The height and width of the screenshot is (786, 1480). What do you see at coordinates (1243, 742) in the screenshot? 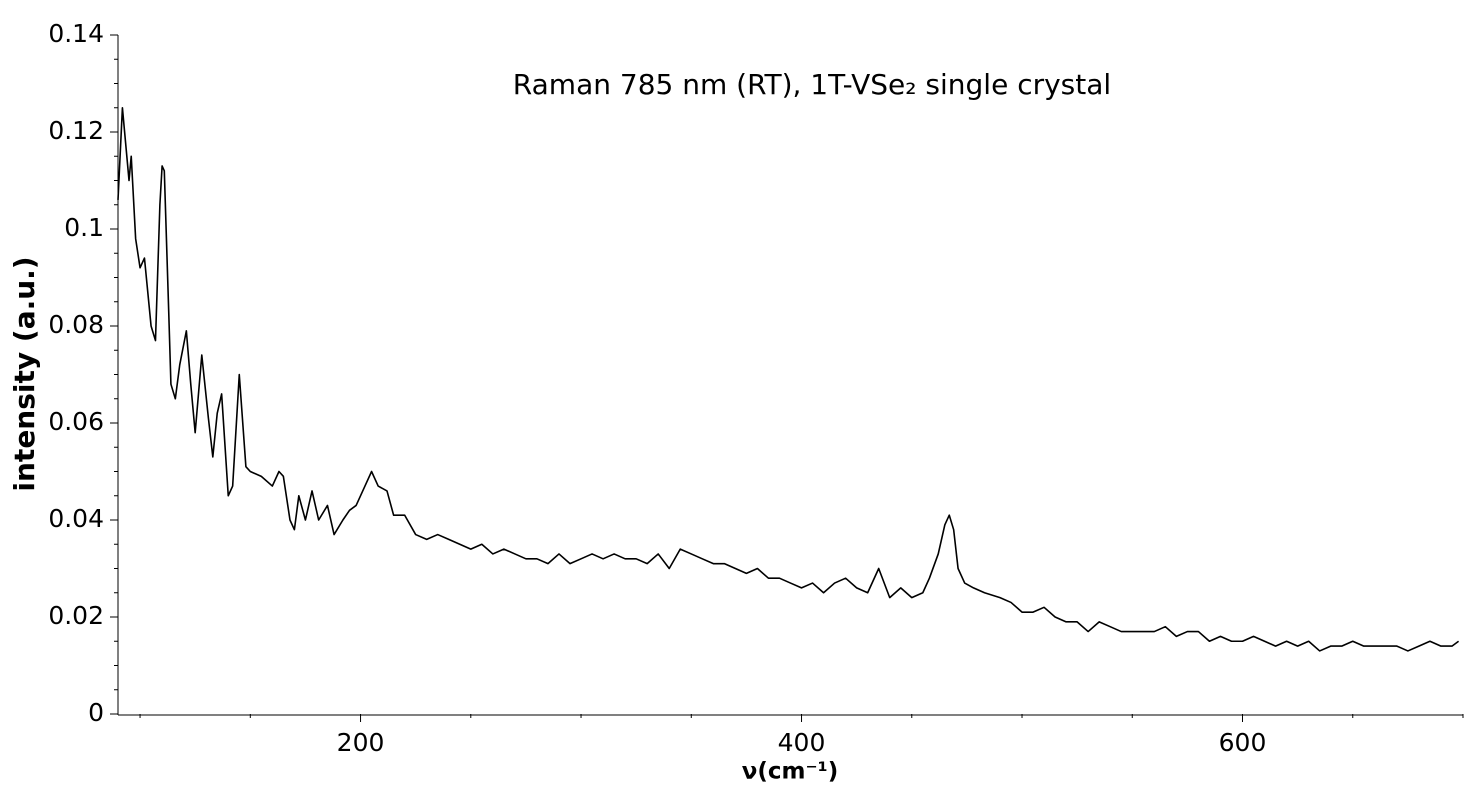
I see `x-tick-label: 600` at bounding box center [1243, 742].